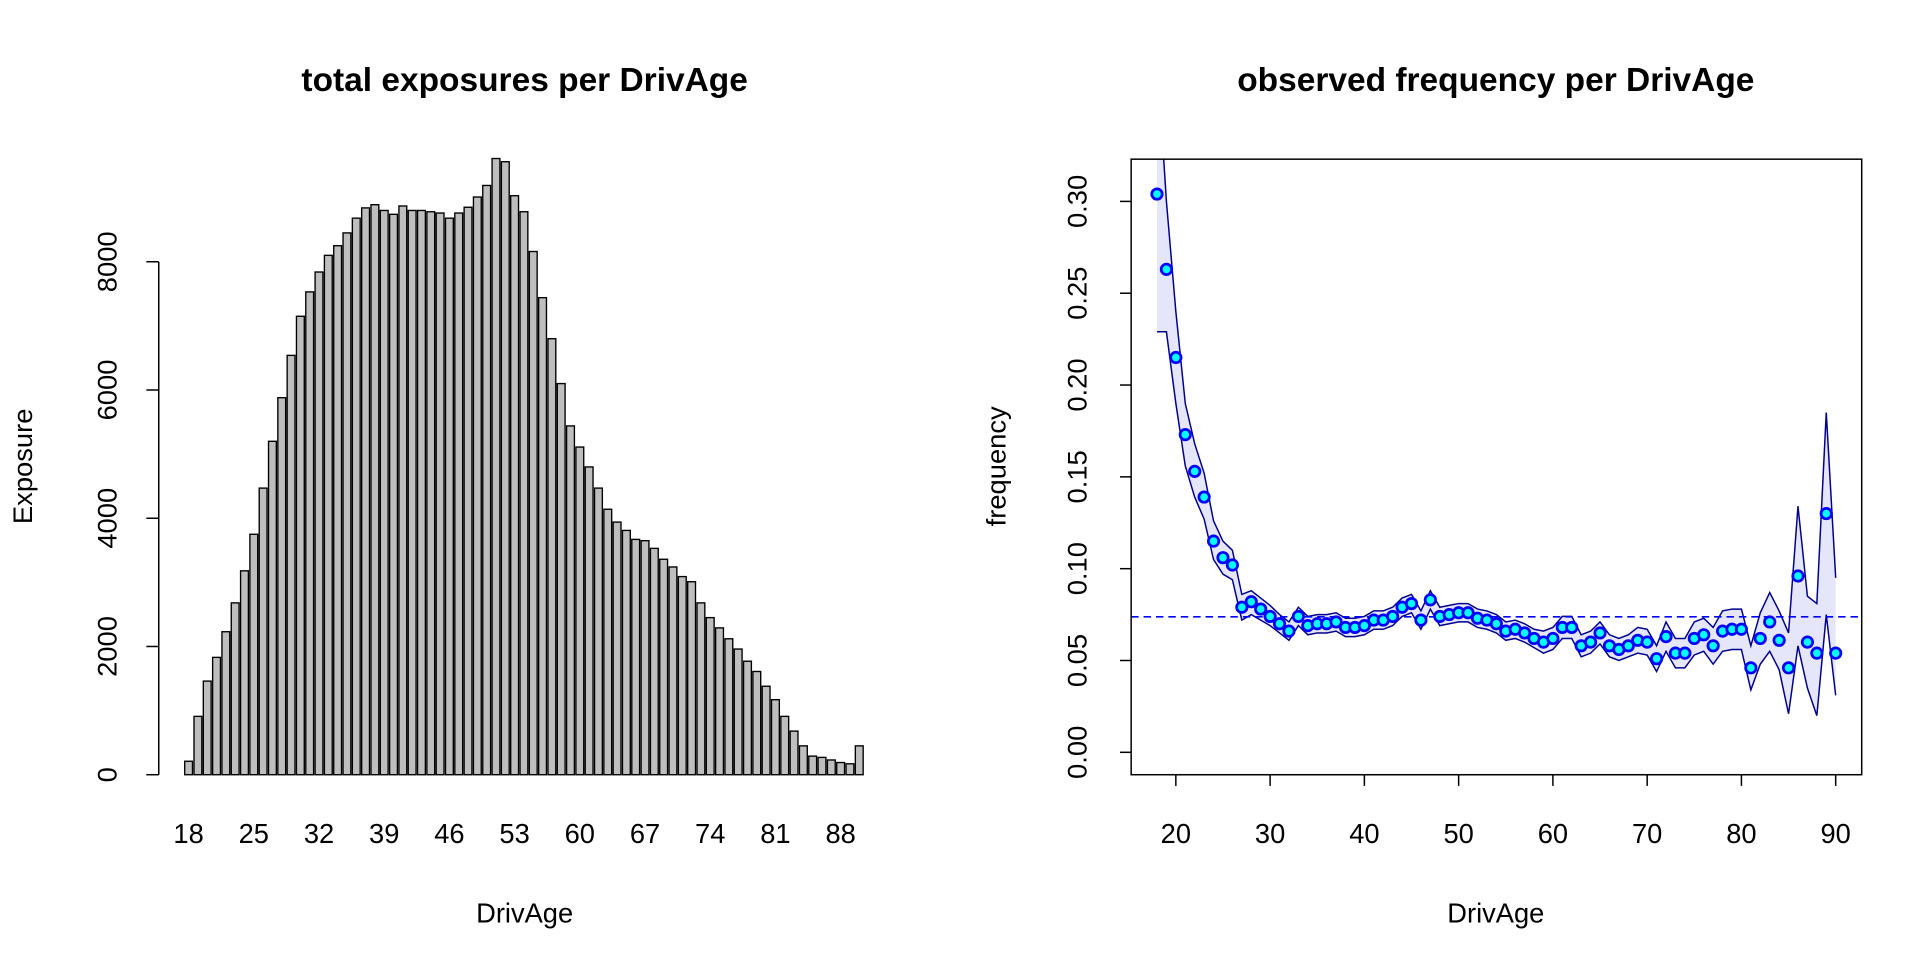  What do you see at coordinates (580, 833) in the screenshot?
I see `x-tick-label: 60` at bounding box center [580, 833].